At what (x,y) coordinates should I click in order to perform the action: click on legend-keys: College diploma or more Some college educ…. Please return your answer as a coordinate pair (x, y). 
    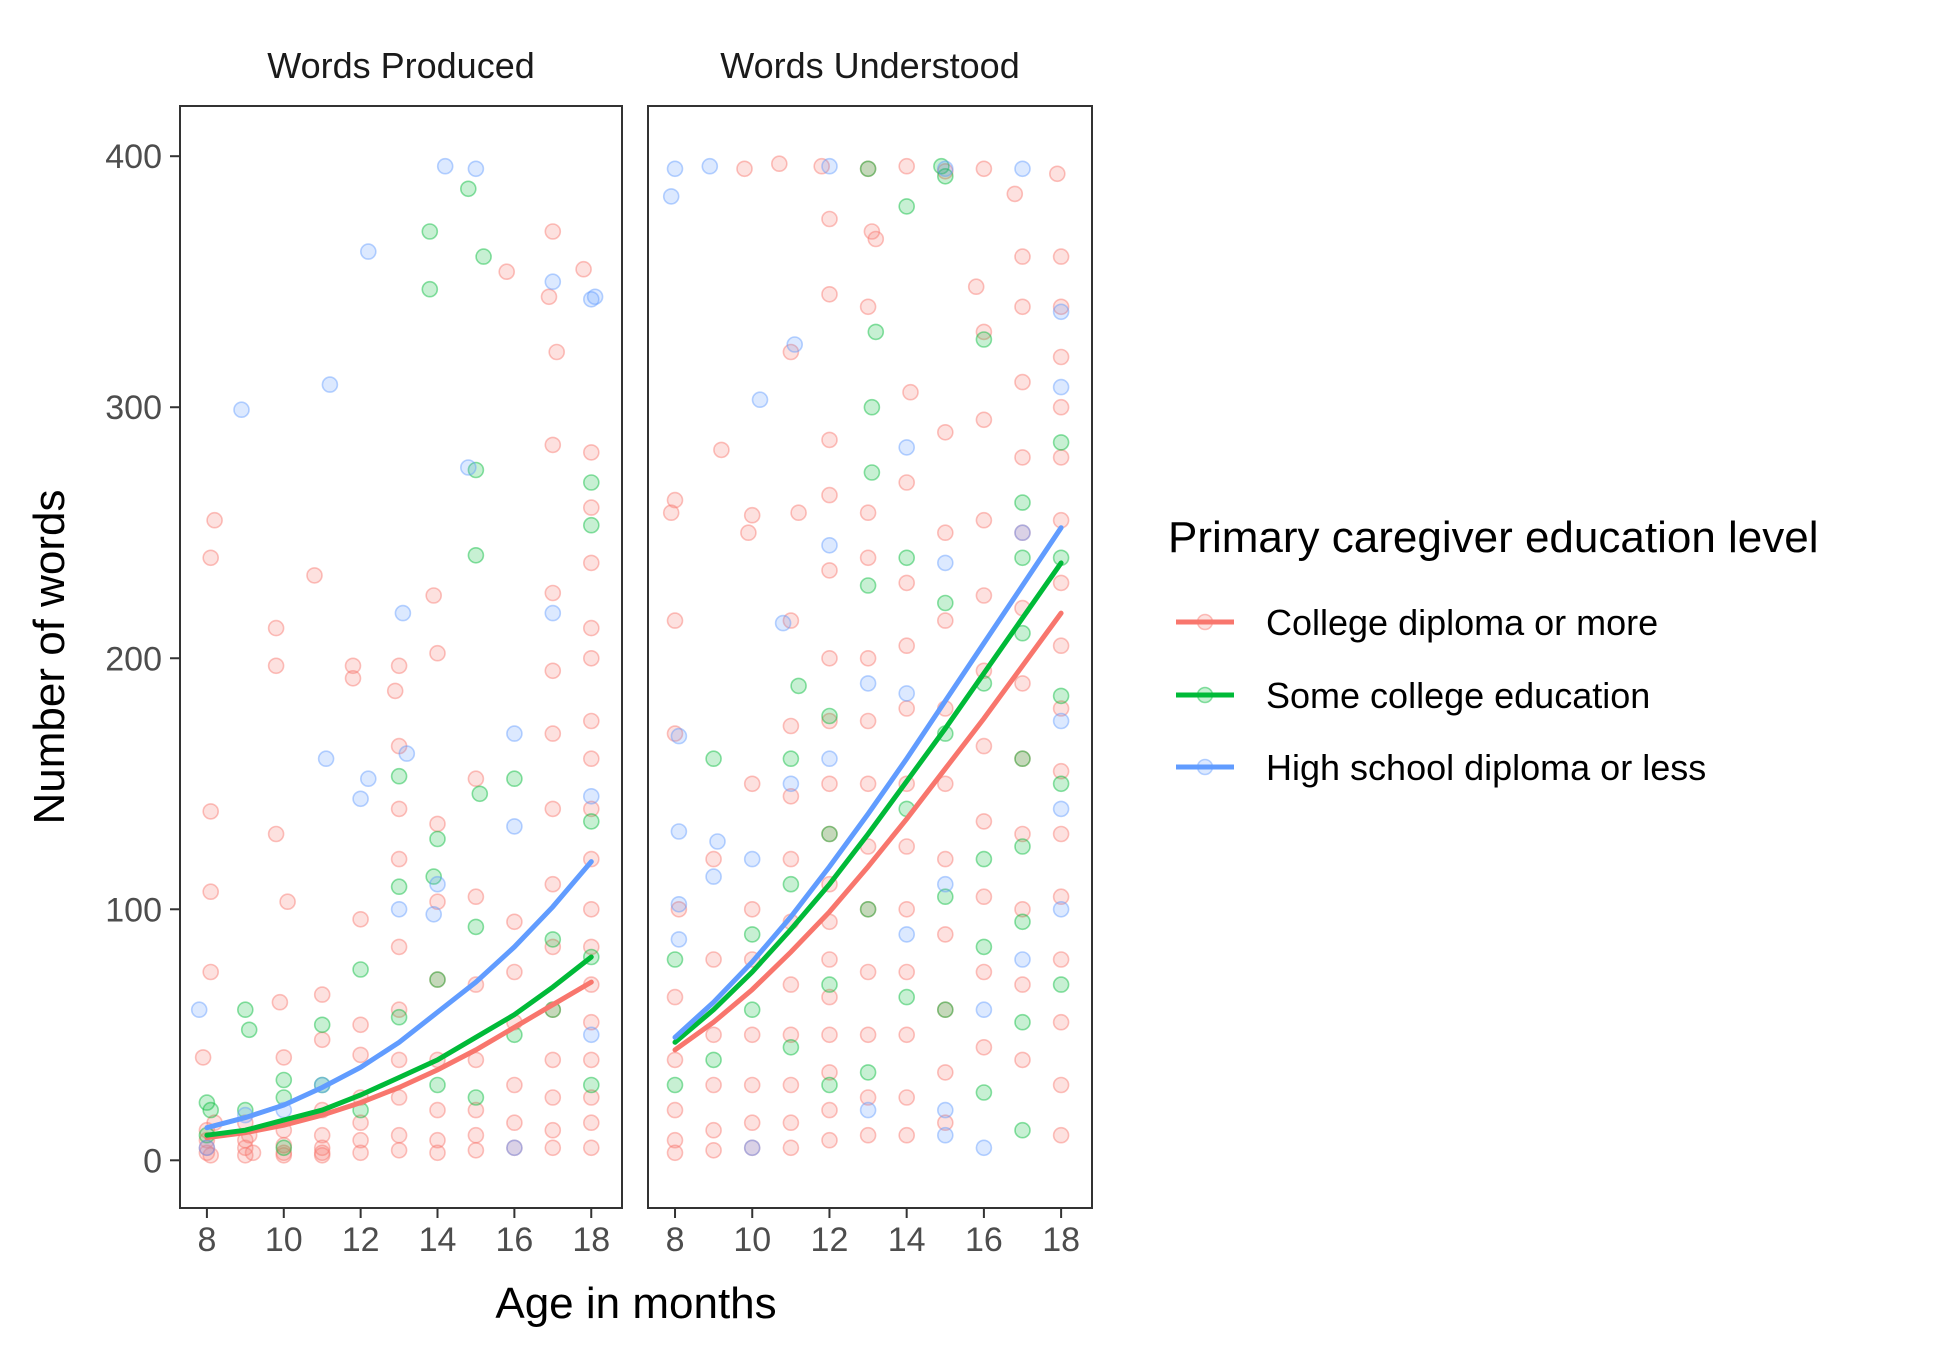
    Looking at the image, I should click on (1441, 695).